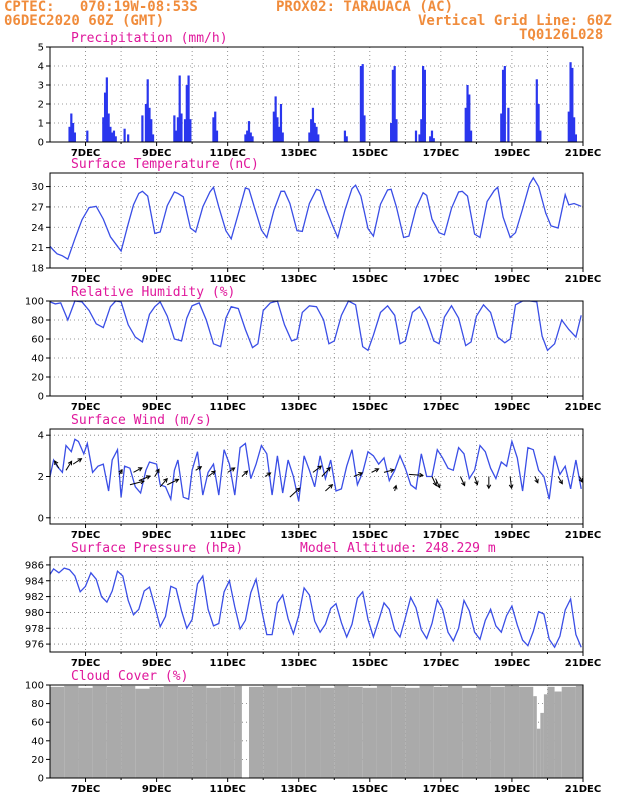  What do you see at coordinates (129, 676) in the screenshot?
I see `panel-title: Cloud Cover (%)` at bounding box center [129, 676].